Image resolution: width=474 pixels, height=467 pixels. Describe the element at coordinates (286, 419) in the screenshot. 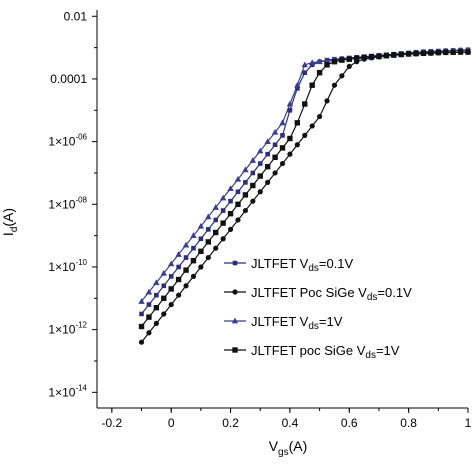

I see `x-axis: -0.2 0 0.2 0.4 0.6 0.8 1` at that location.